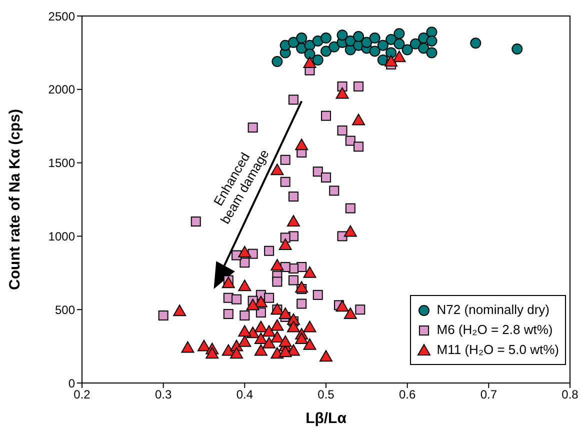  What do you see at coordinates (82, 395) in the screenshot?
I see `x-tick-label: 0.2` at bounding box center [82, 395].